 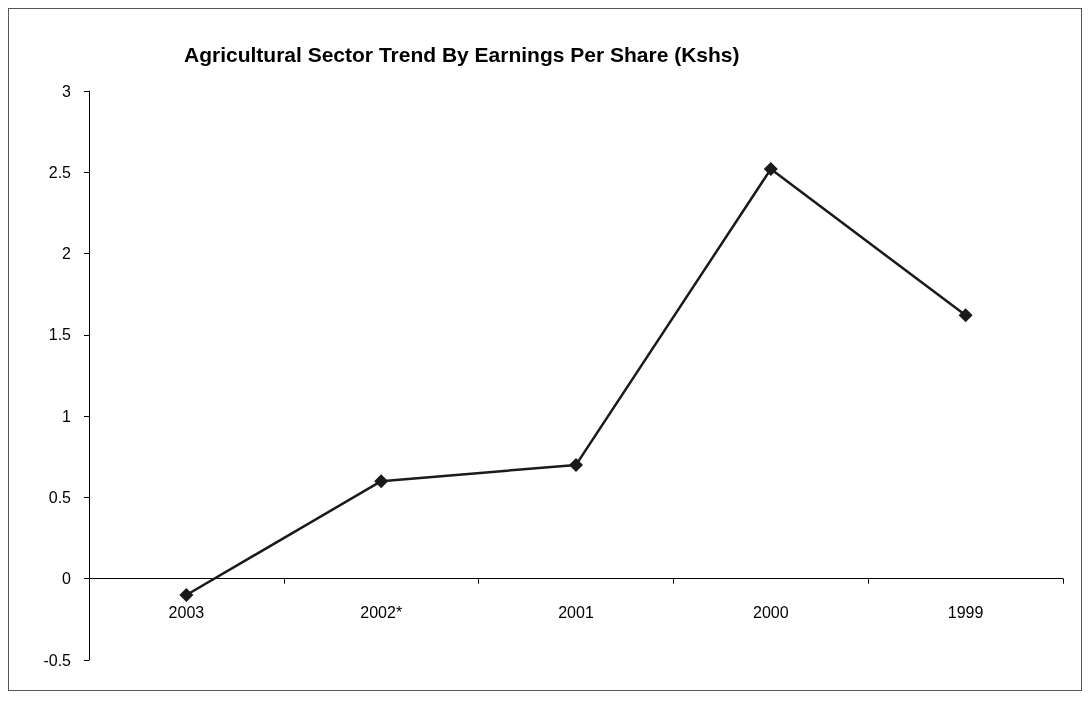 I want to click on x-tick-label: 2003, so click(x=186, y=612).